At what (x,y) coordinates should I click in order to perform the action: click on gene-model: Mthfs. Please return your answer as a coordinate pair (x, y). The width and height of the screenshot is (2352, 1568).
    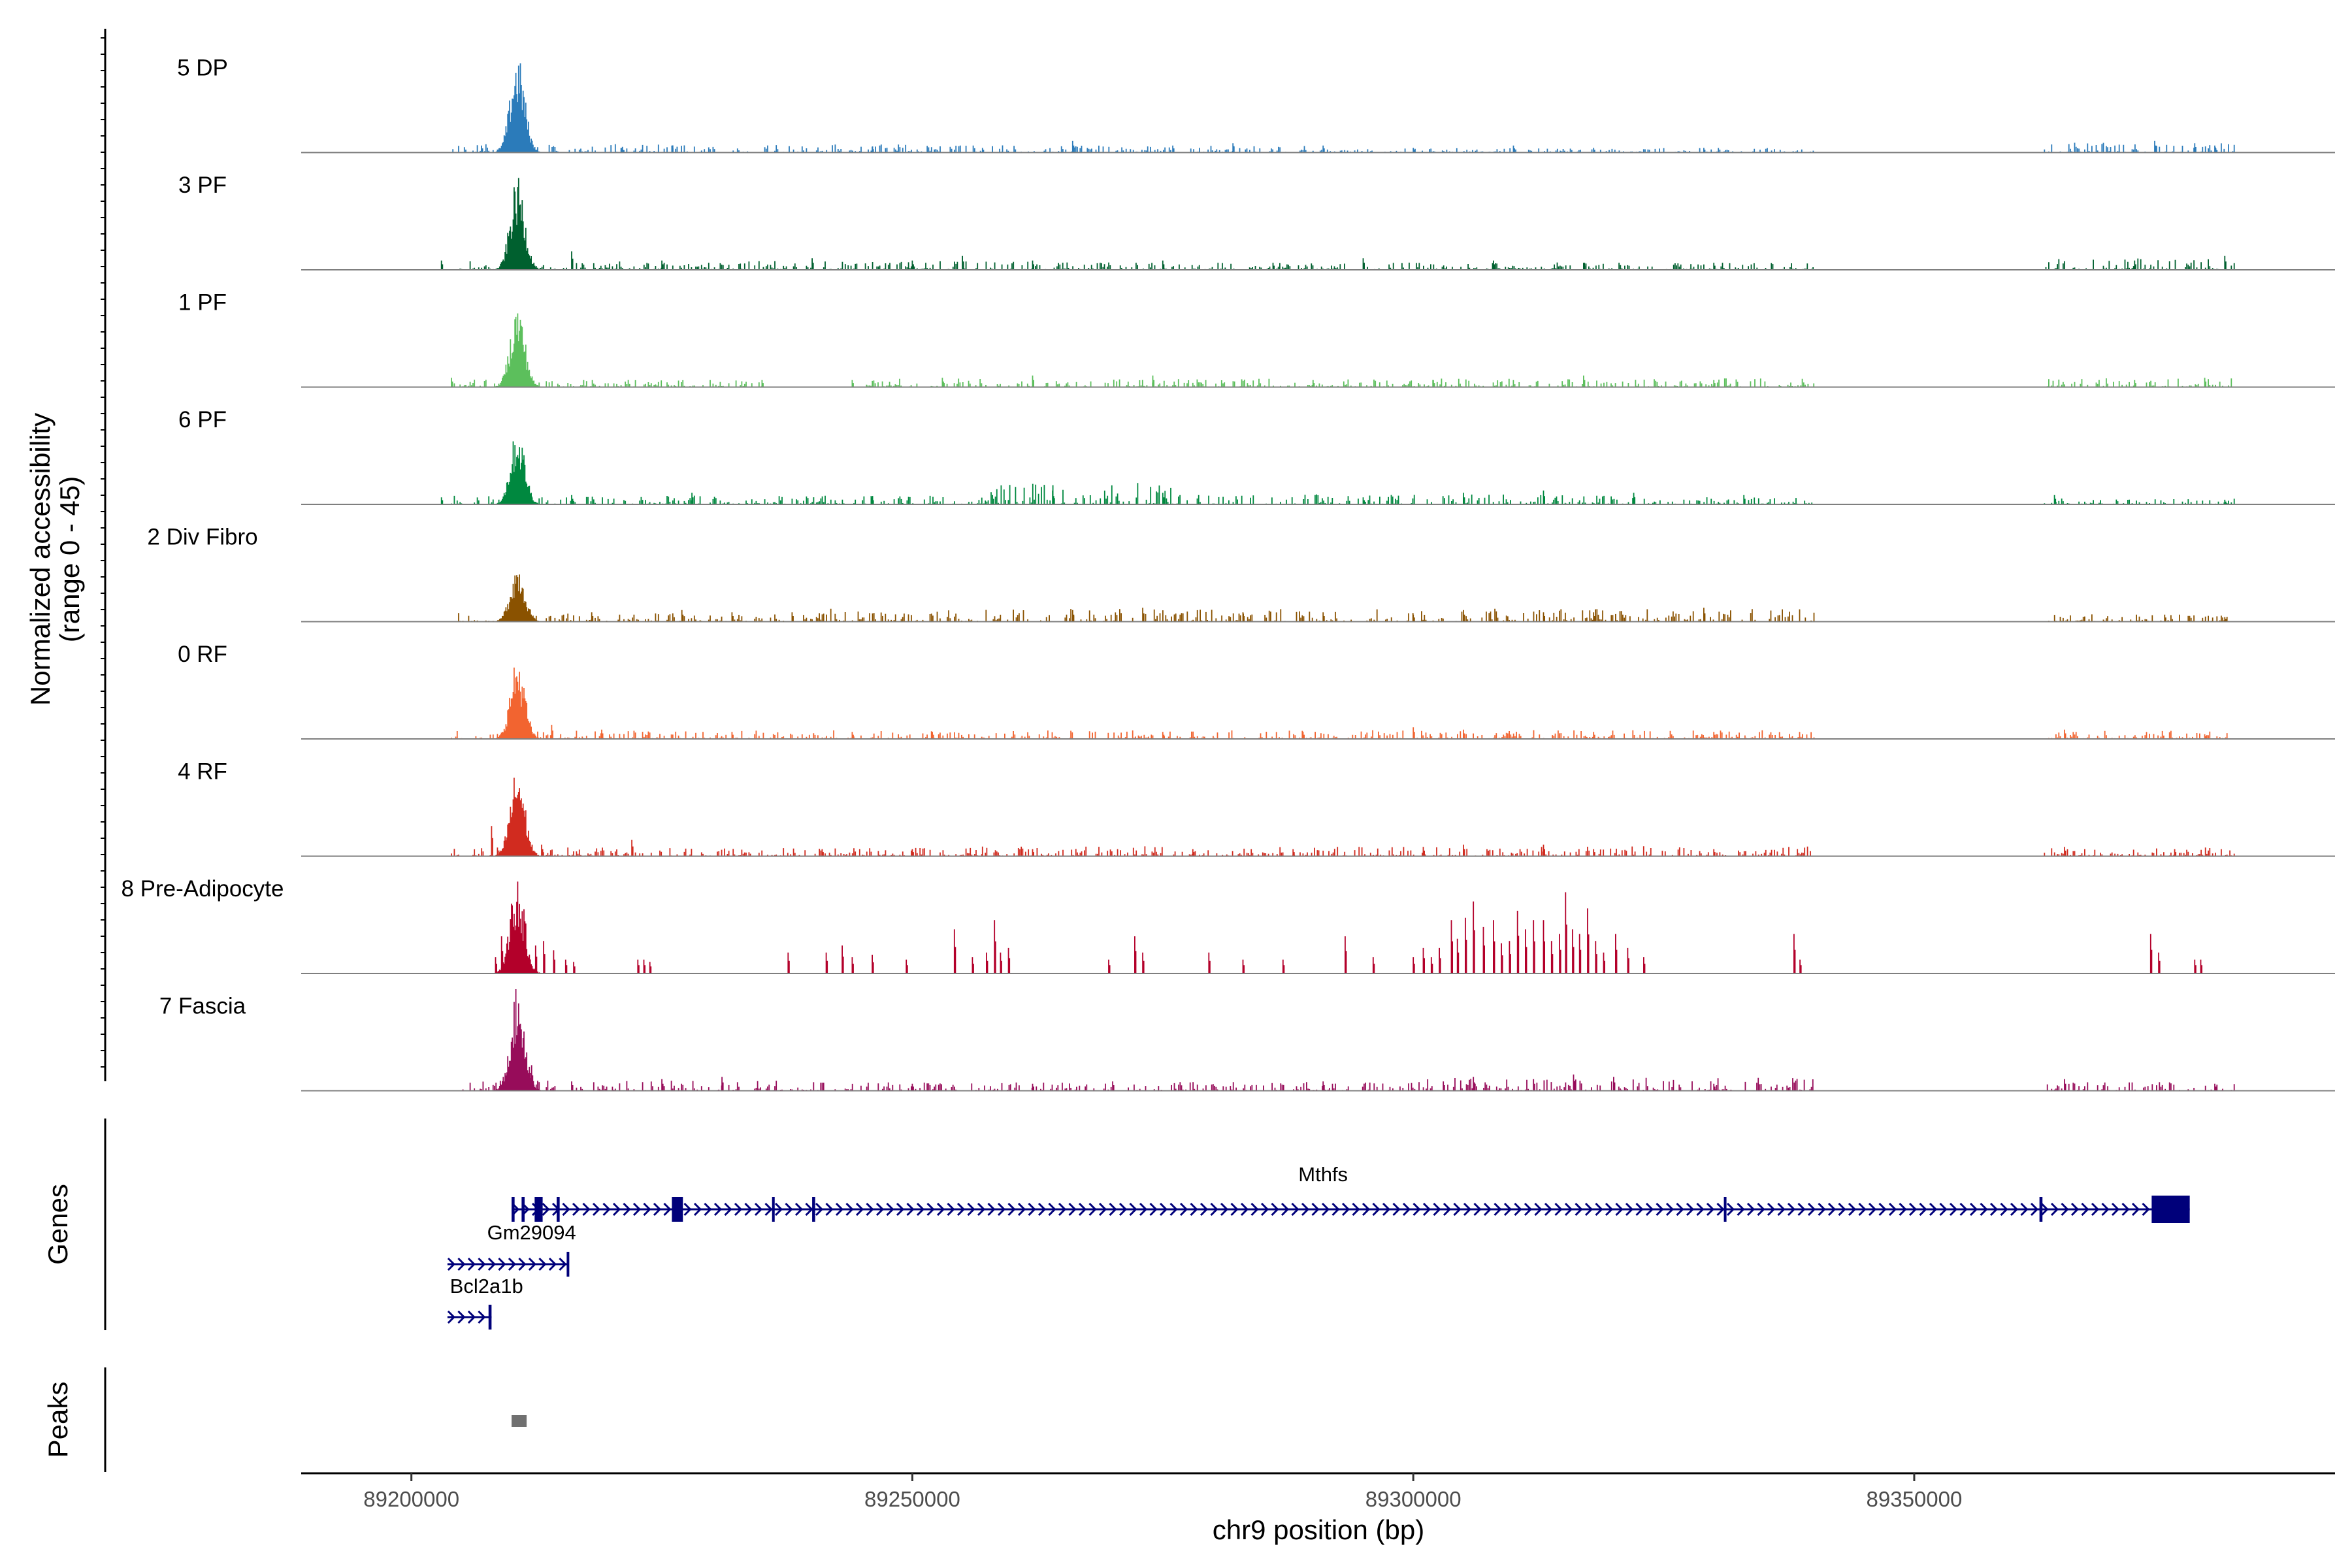
    Looking at the image, I should click on (1350, 1193).